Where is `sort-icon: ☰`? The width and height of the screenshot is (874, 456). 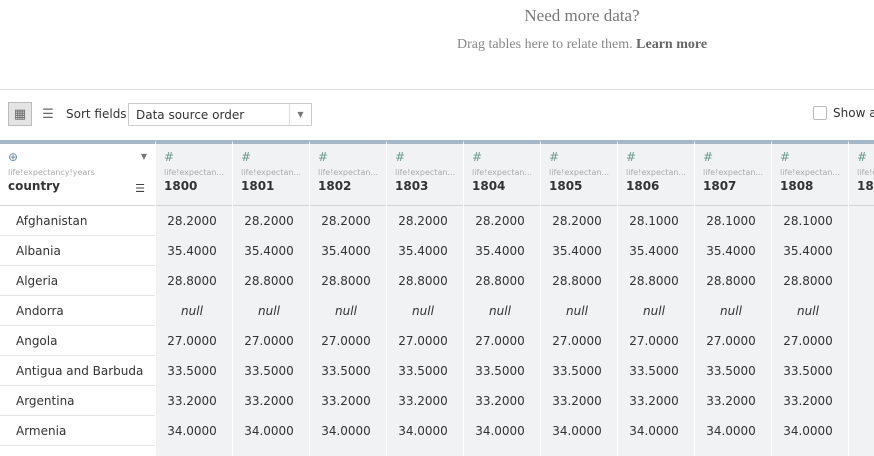
sort-icon: ☰ is located at coordinates (140, 188).